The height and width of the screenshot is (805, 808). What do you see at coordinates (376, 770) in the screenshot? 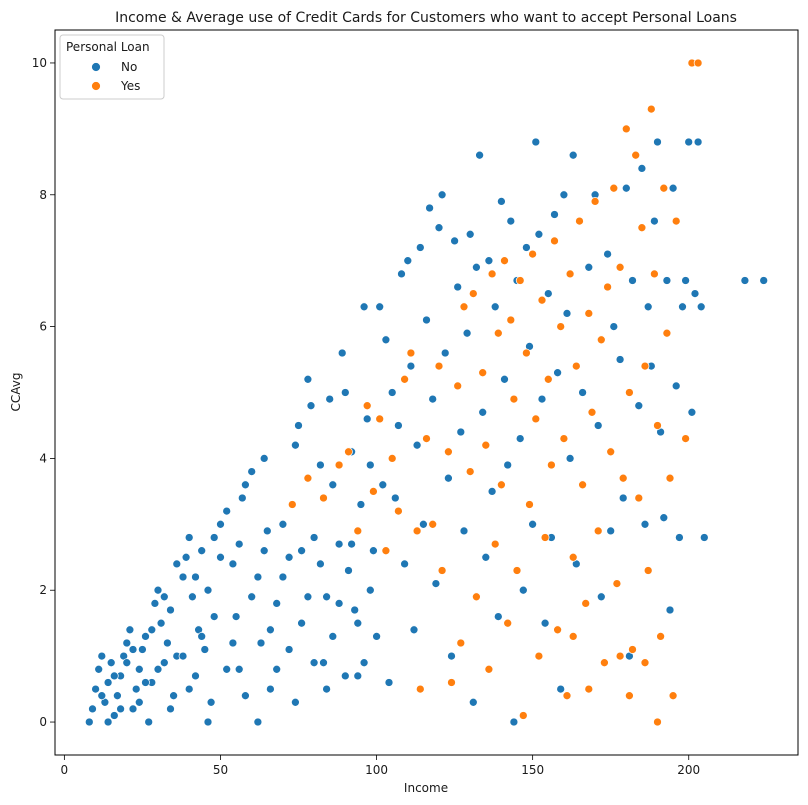
I see `x-tick-label: 100` at bounding box center [376, 770].